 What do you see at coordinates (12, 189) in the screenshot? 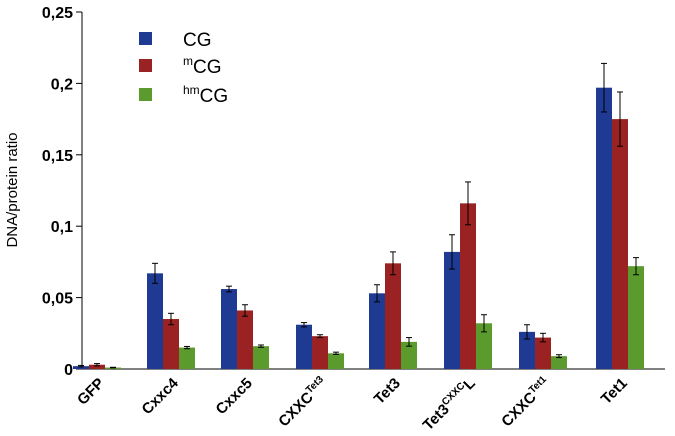
I see `y-axis-label: DNA/protein ratio` at bounding box center [12, 189].